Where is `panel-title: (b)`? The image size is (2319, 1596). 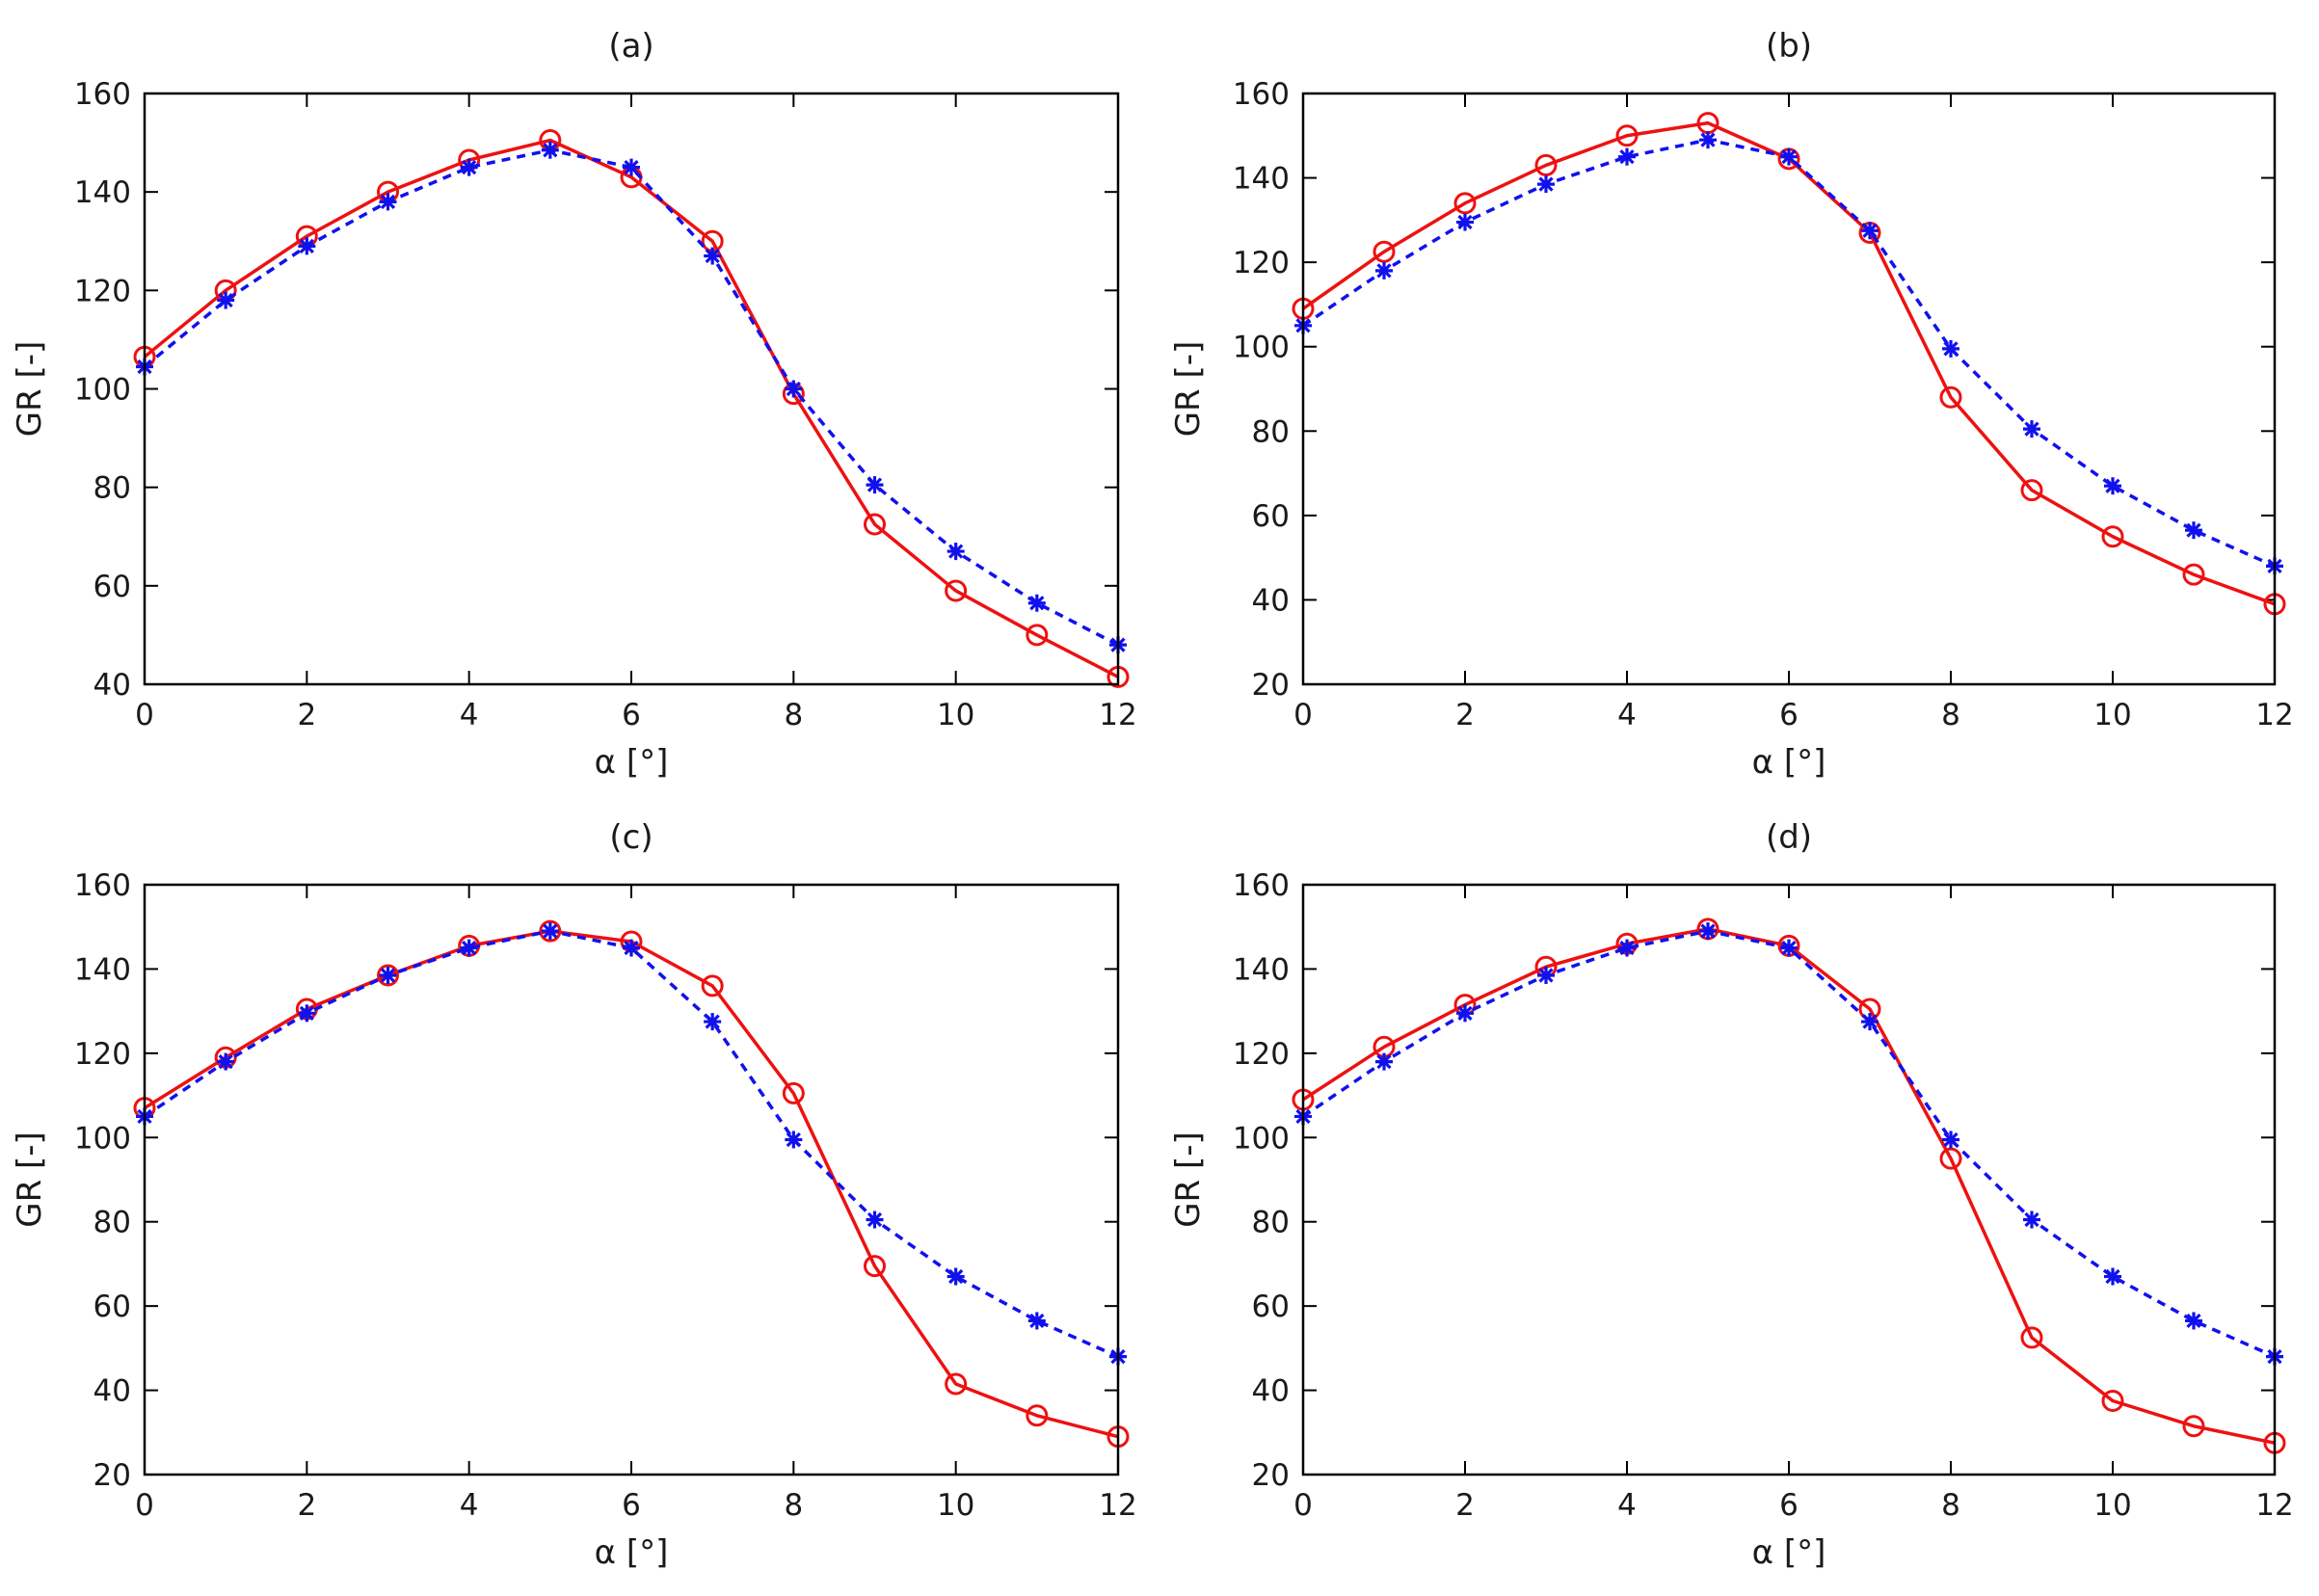
panel-title: (b) is located at coordinates (1789, 46).